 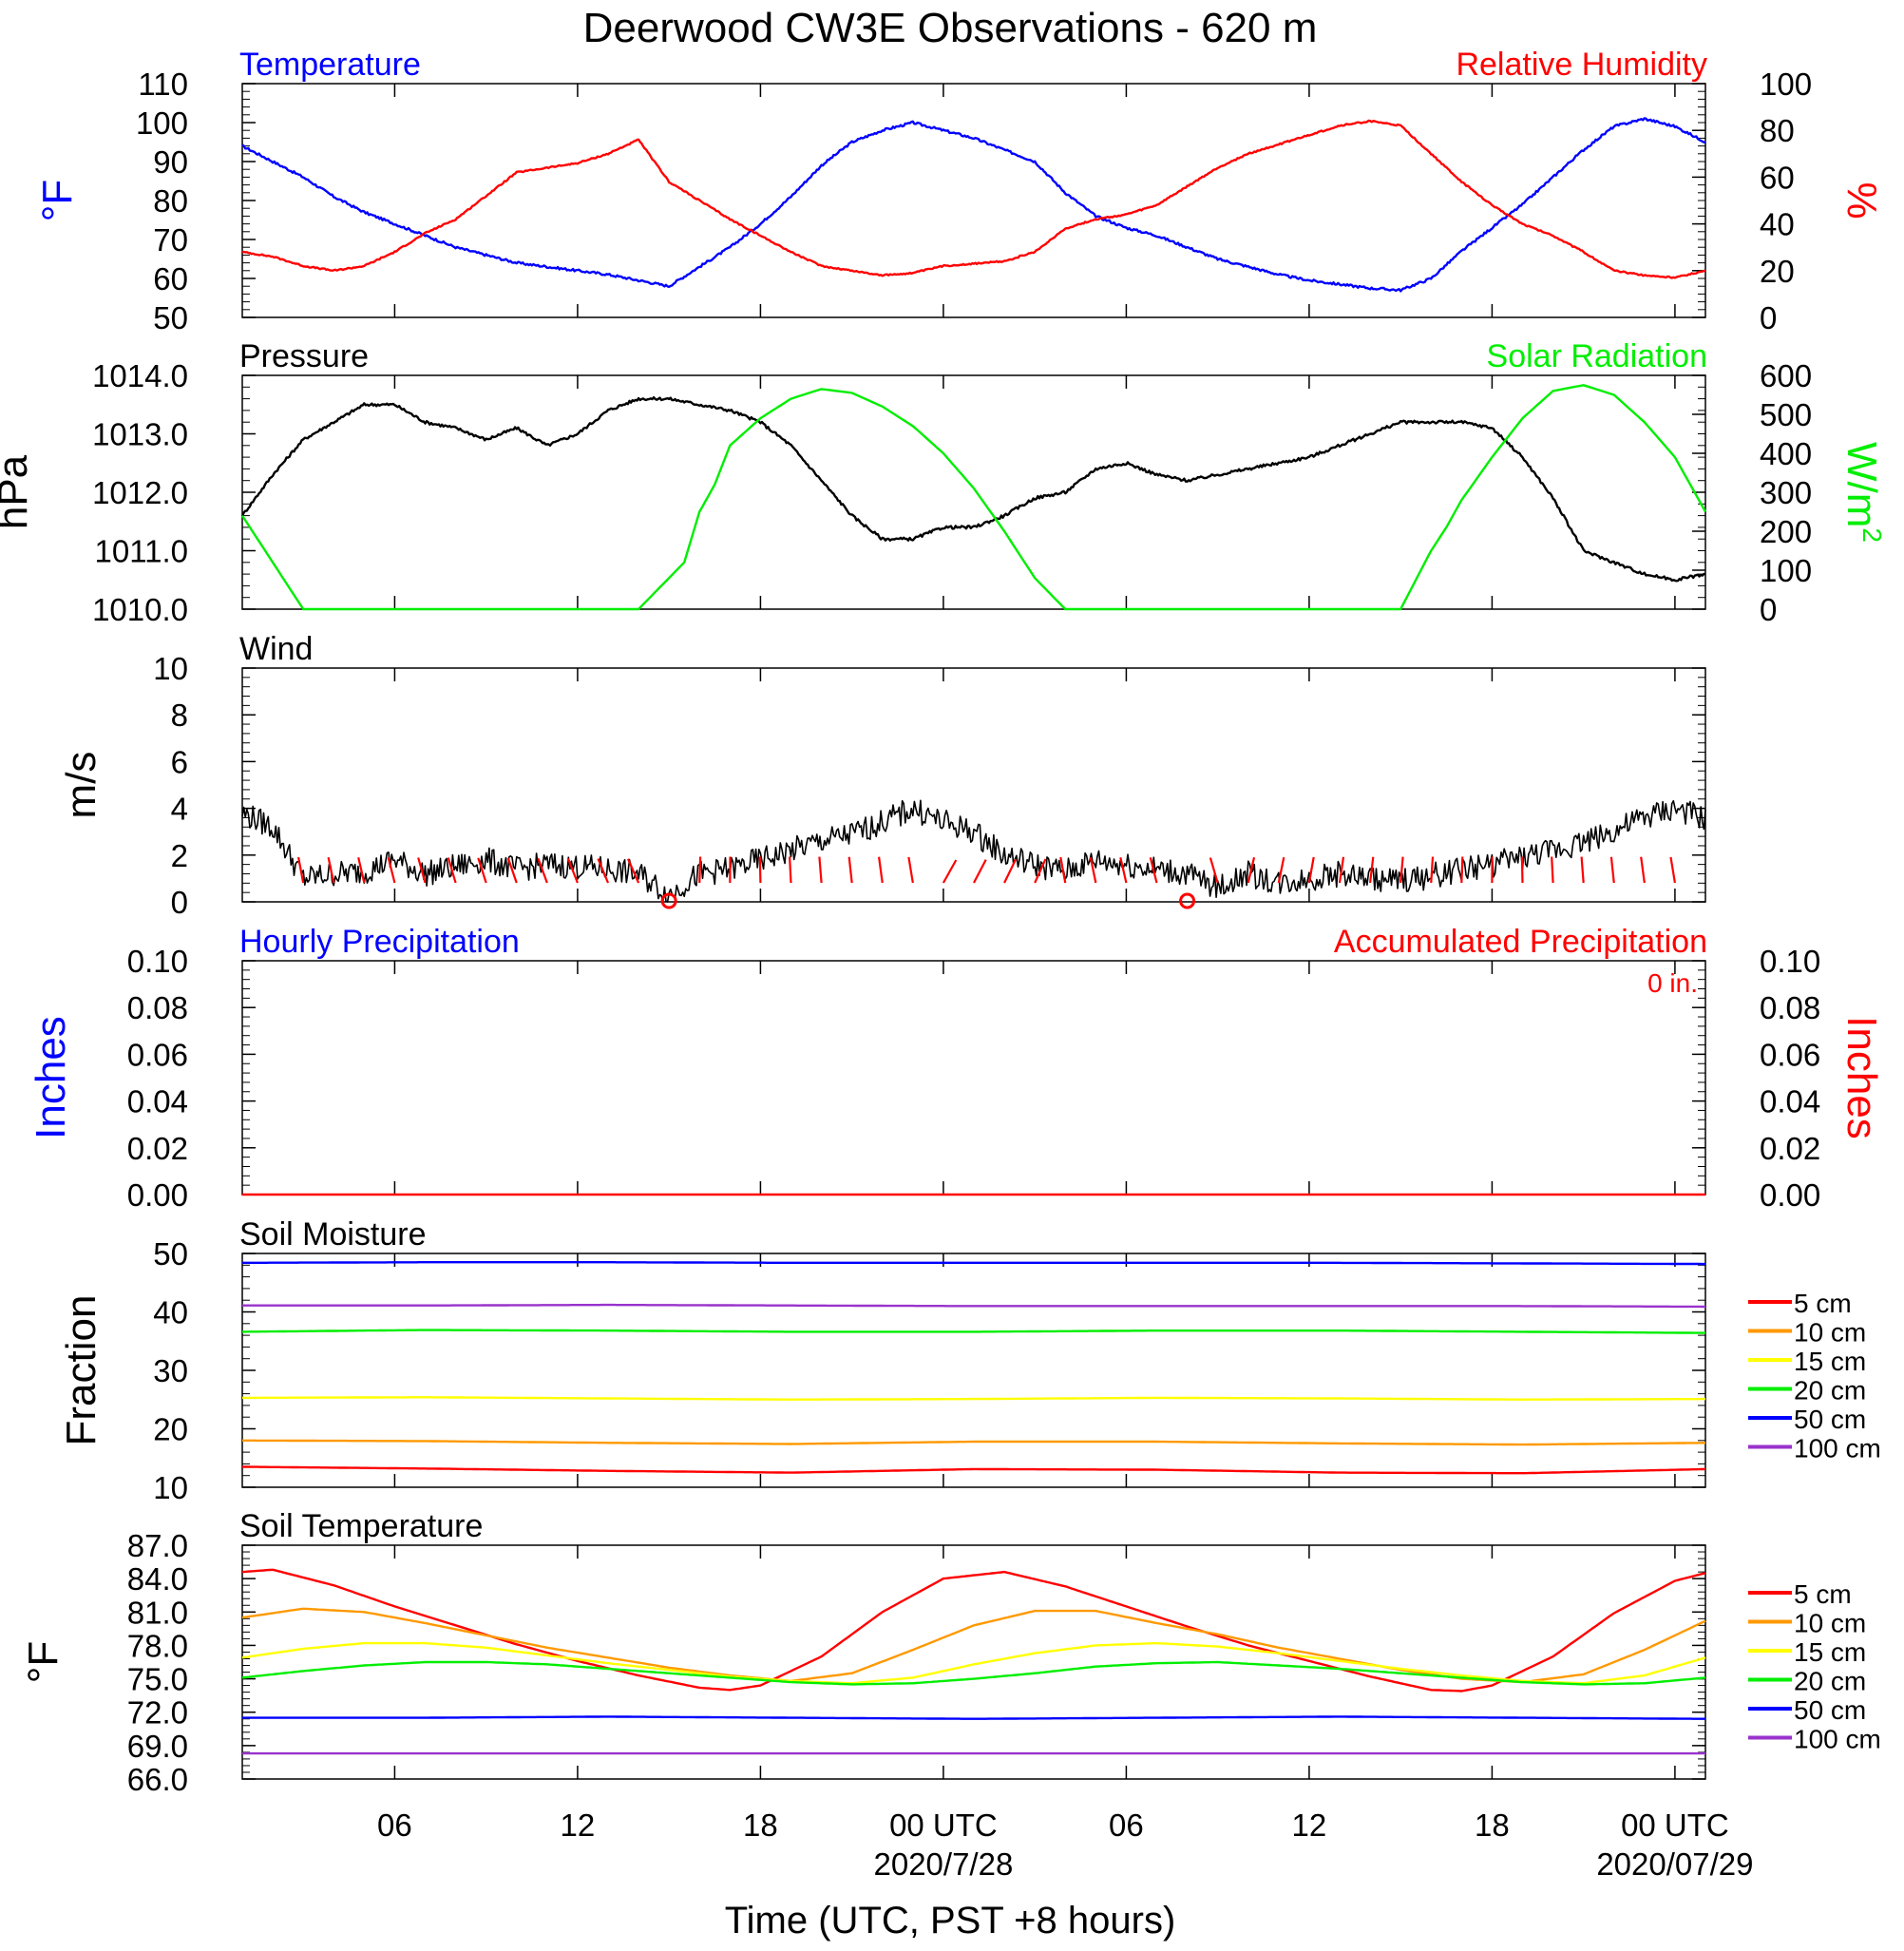 What do you see at coordinates (1768, 609) in the screenshot?
I see `y-tick-label-right: 0` at bounding box center [1768, 609].